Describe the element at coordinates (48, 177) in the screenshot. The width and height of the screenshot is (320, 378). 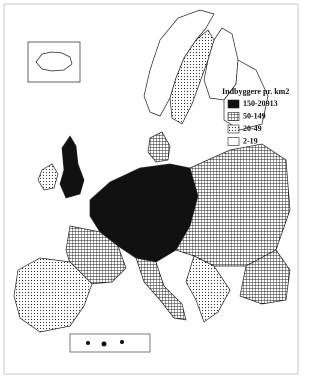
I see `ireland` at that location.